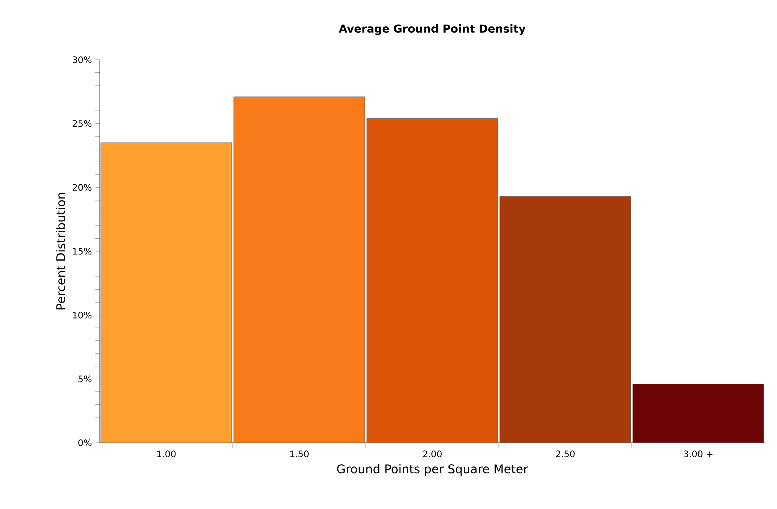  What do you see at coordinates (432, 470) in the screenshot?
I see `x-axis-title: Ground Points per Square Meter` at bounding box center [432, 470].